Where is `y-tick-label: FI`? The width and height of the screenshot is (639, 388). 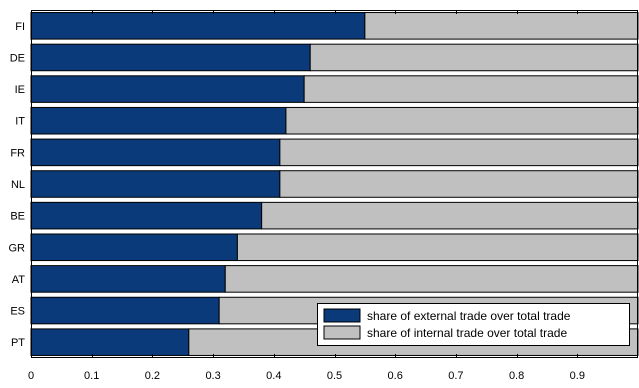
y-tick-label: FI is located at coordinates (20, 27).